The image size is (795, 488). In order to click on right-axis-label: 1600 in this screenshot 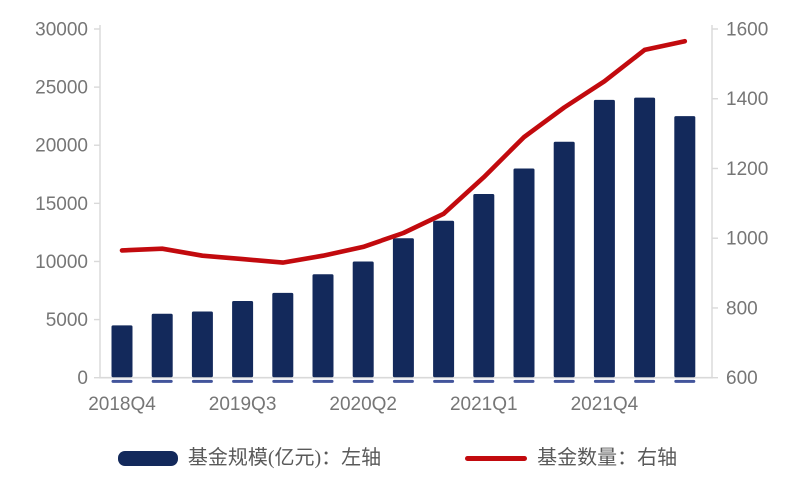, I will do `click(747, 30)`.